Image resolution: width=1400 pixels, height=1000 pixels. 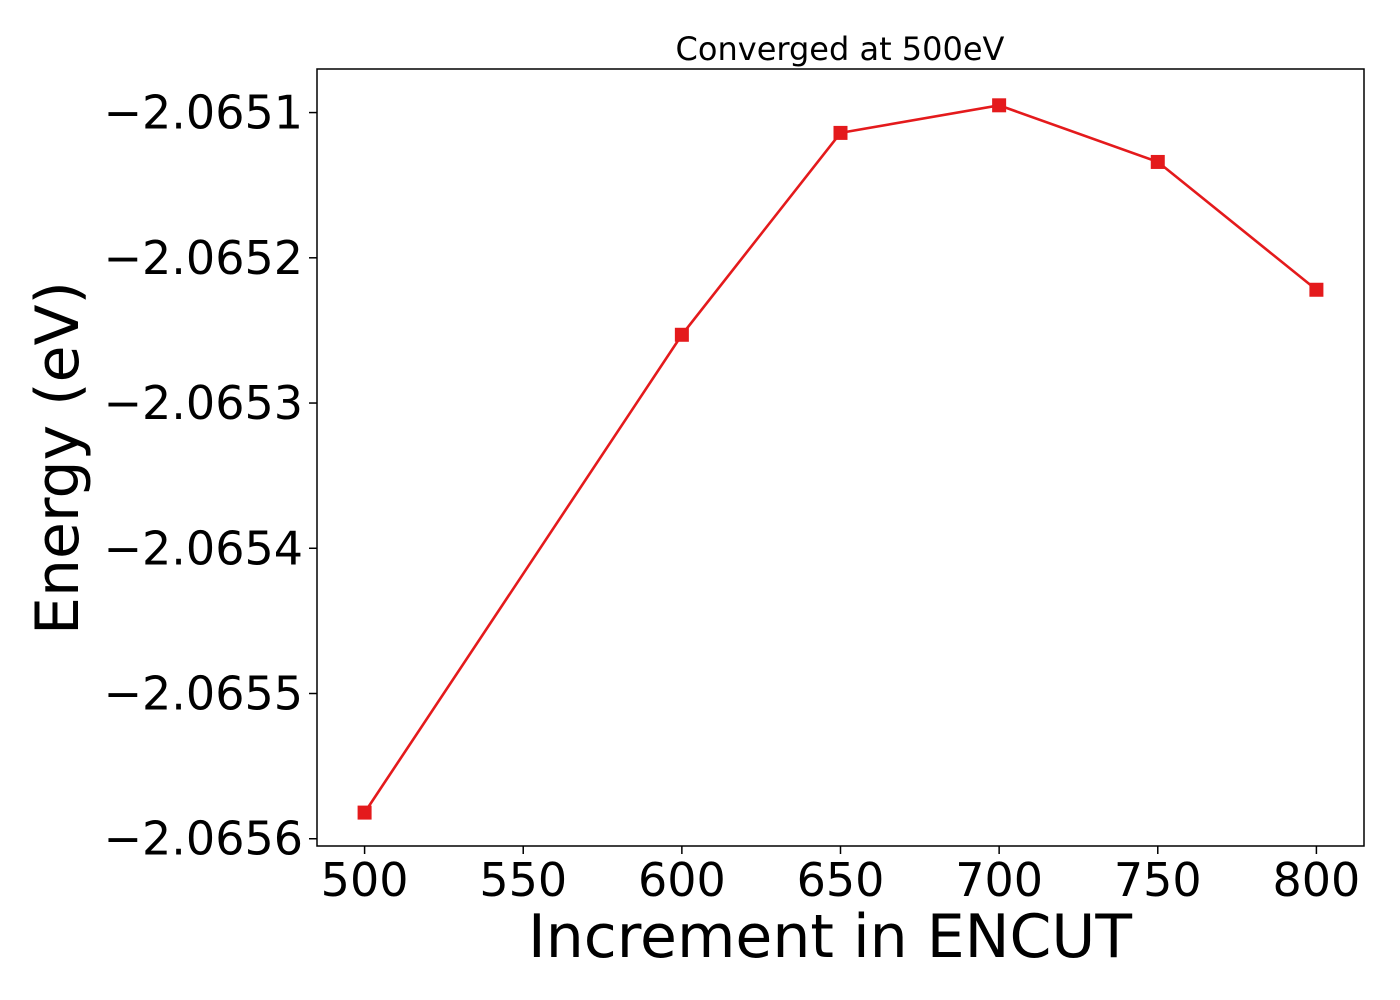 I want to click on x-tick-label: 800, so click(x=1317, y=880).